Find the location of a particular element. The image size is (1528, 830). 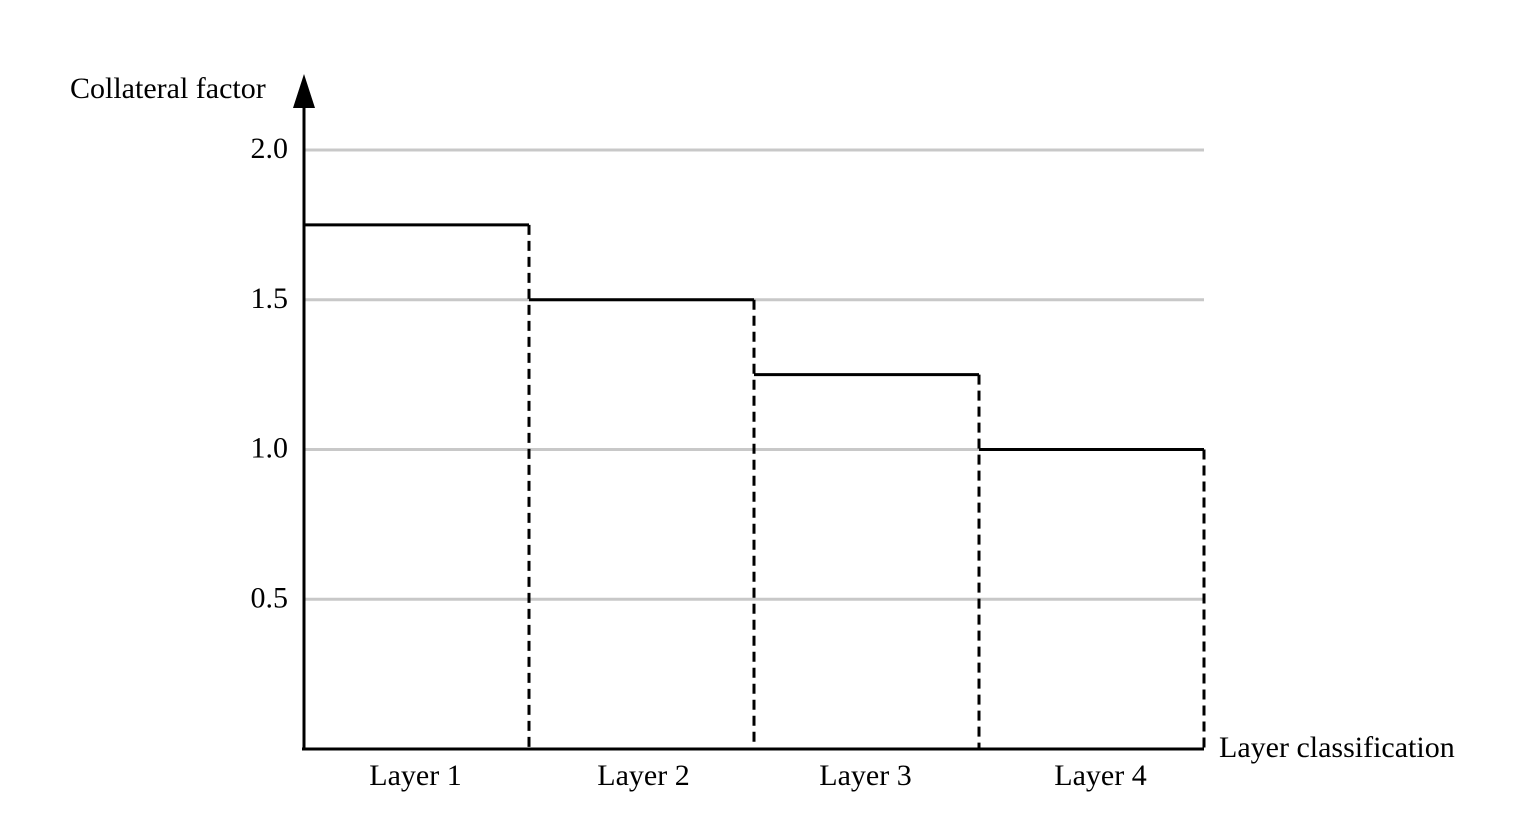

x-tick-label: Layer 4 is located at coordinates (1100, 775).